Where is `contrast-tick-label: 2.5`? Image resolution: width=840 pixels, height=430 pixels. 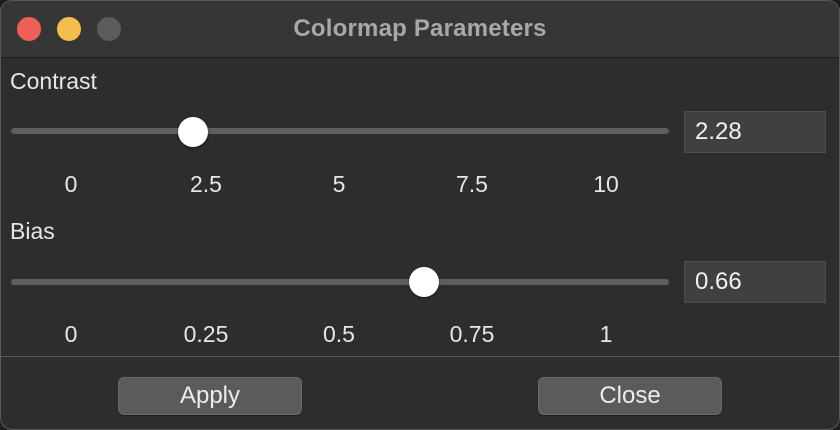 contrast-tick-label: 2.5 is located at coordinates (206, 184).